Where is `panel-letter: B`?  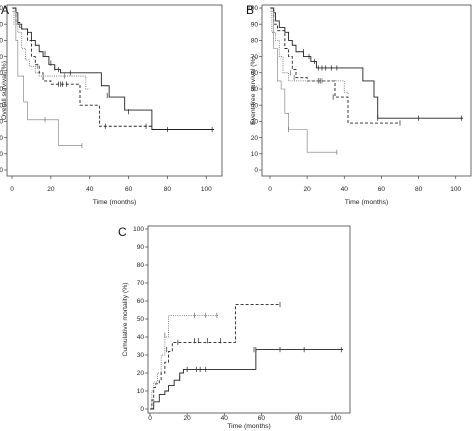
panel-letter: B is located at coordinates (250, 10).